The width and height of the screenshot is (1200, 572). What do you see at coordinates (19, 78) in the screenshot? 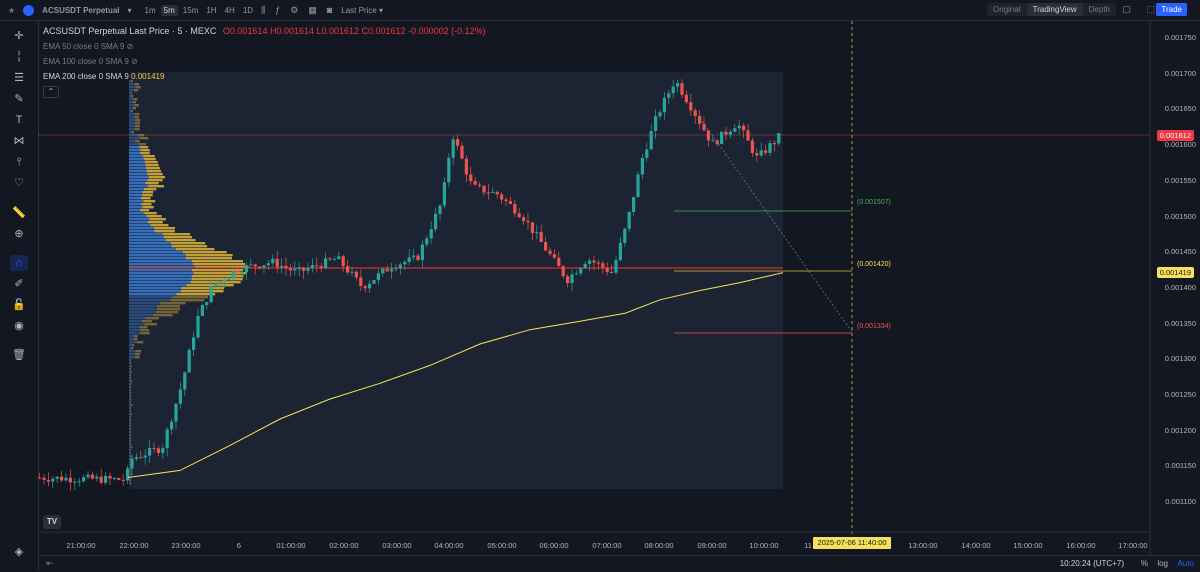
I see `fib-icon: ☰` at bounding box center [19, 78].